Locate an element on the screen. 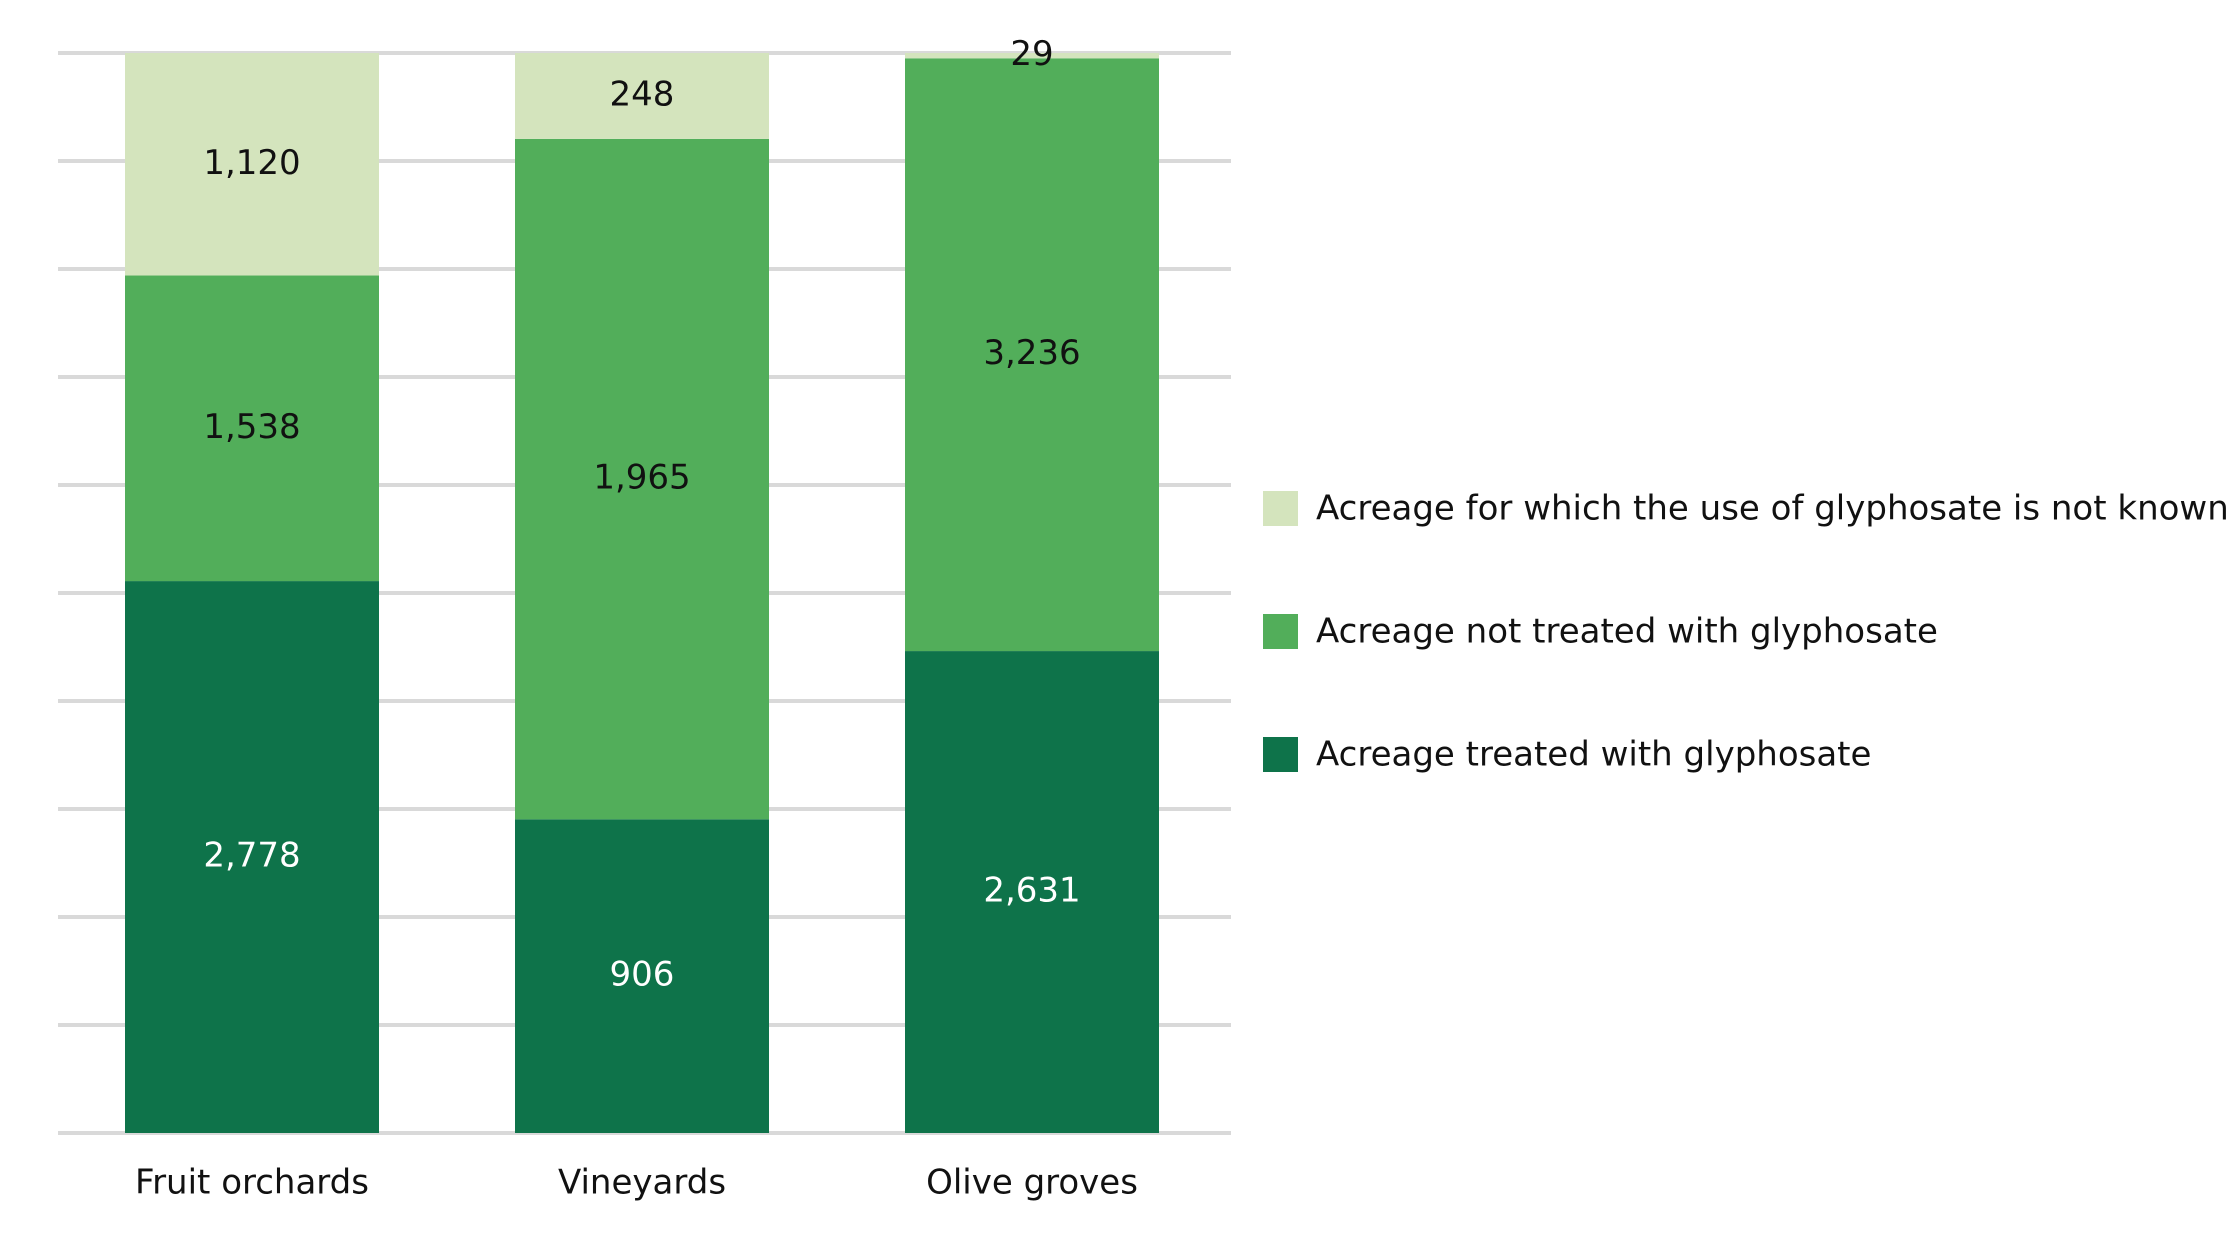 The image size is (2240, 1246). value-label: 1,965 is located at coordinates (641, 478).